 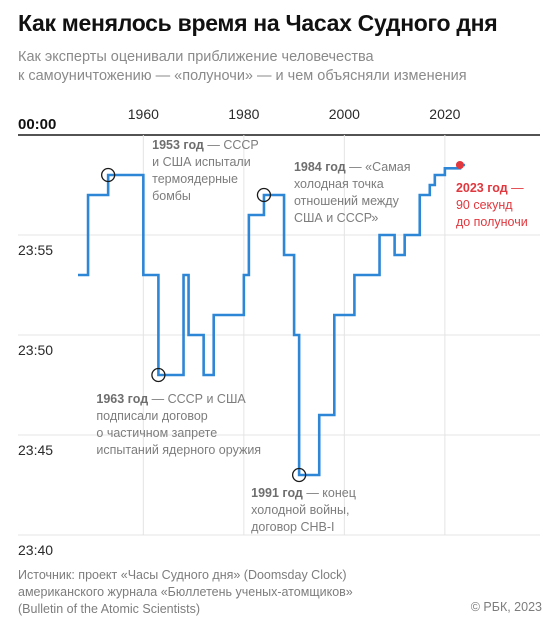 What do you see at coordinates (352, 167) in the screenshot?
I see `annotation-line: 1984 год — «Самая` at bounding box center [352, 167].